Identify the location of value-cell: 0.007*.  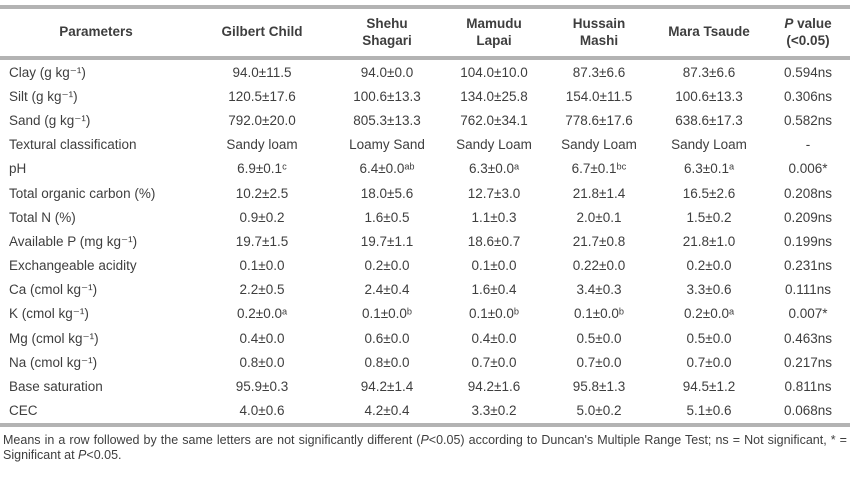
(808, 314).